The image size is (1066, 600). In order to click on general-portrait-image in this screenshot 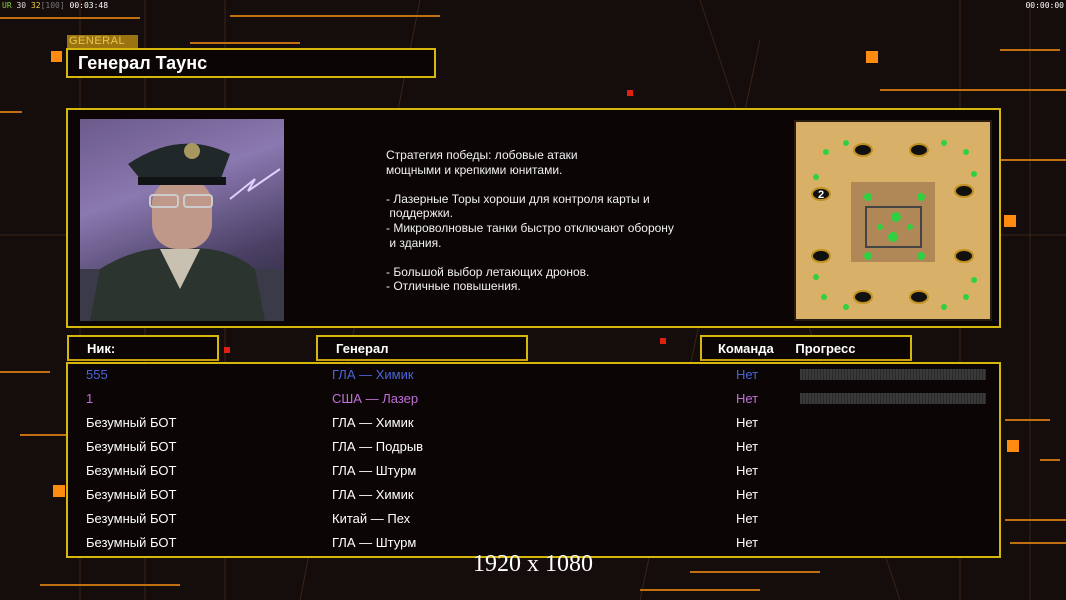, I will do `click(182, 232)`.